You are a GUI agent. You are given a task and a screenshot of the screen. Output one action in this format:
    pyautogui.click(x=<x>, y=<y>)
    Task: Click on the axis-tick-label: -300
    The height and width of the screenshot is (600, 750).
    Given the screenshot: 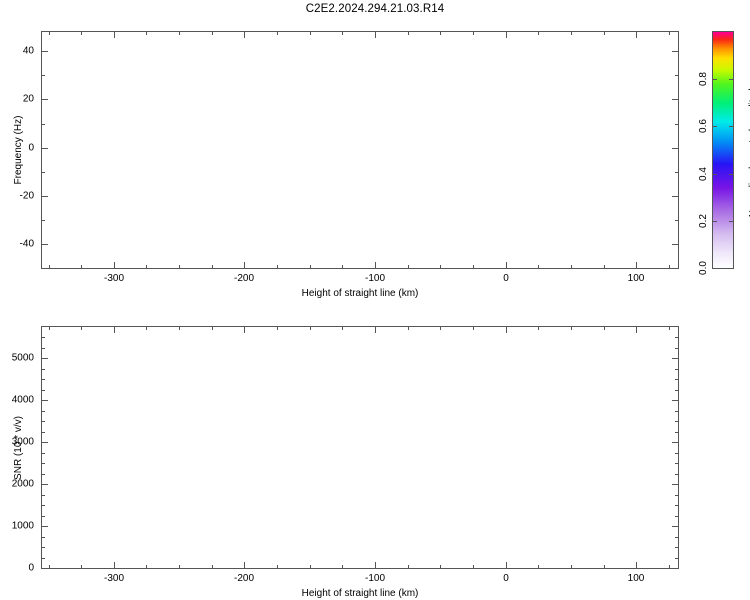 What is the action you would take?
    pyautogui.click(x=114, y=278)
    